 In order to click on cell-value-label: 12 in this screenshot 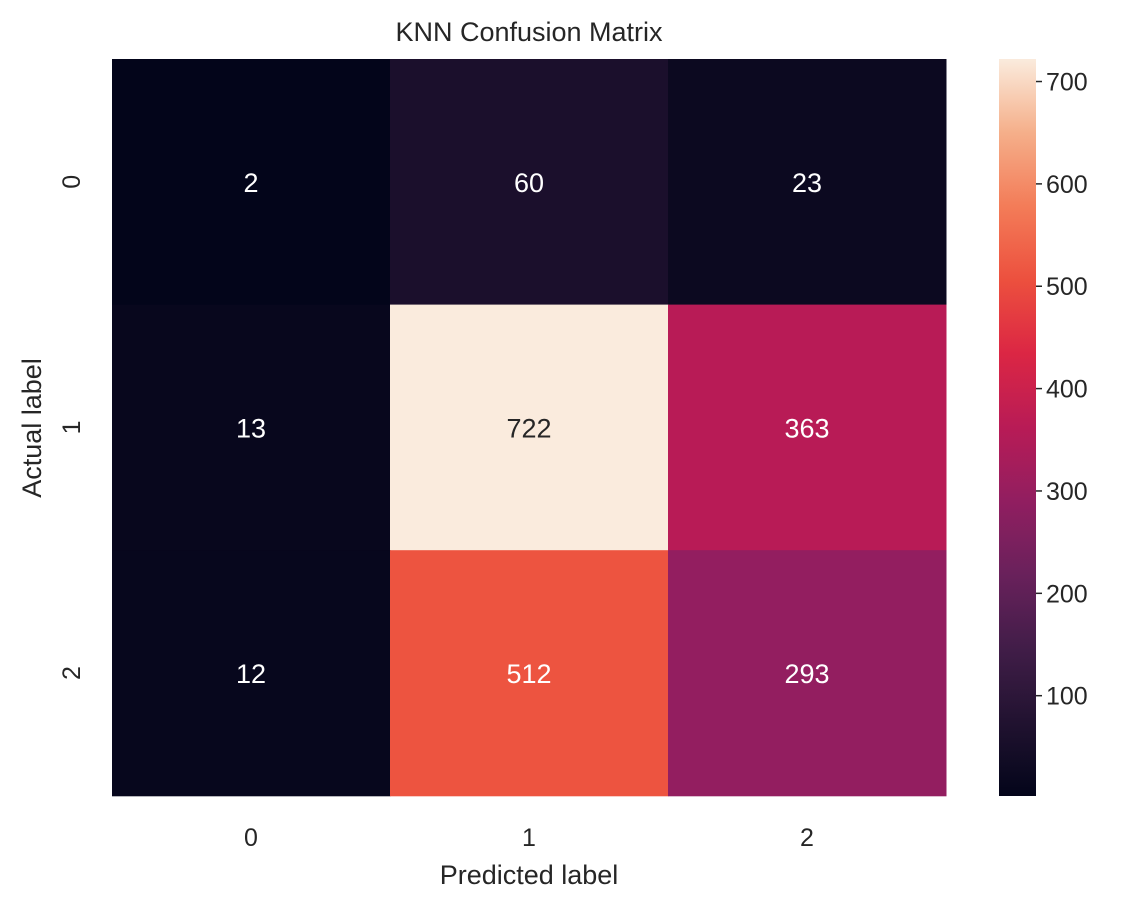, I will do `click(251, 674)`.